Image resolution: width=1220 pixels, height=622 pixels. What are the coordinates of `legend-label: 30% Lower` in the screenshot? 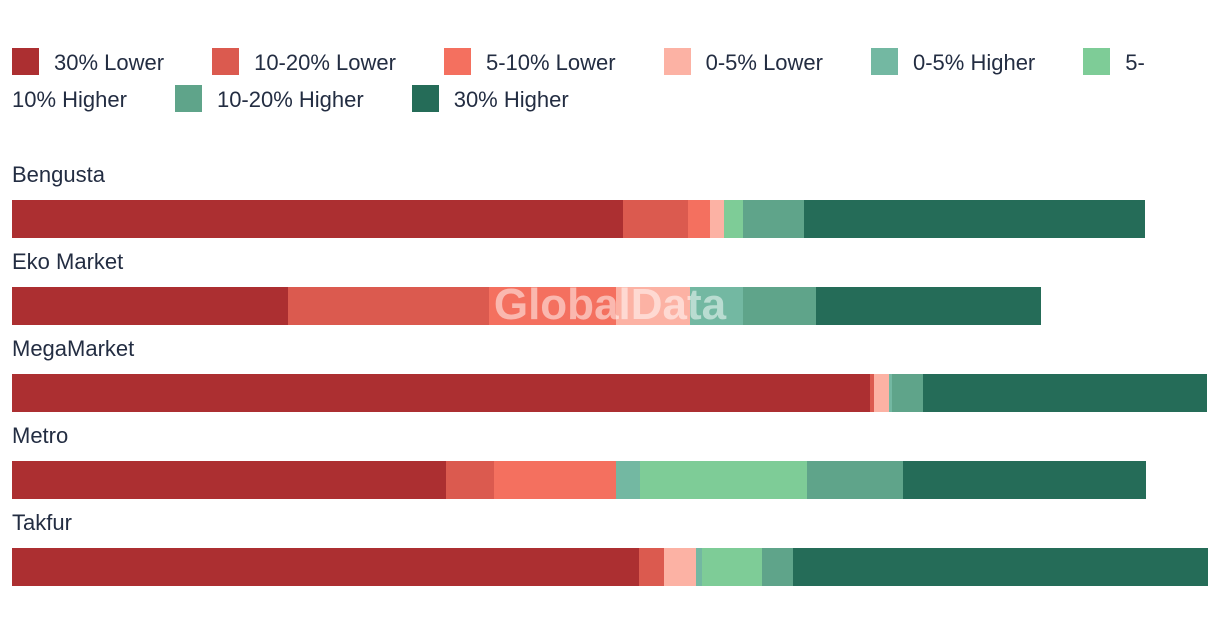 It's located at (109, 62).